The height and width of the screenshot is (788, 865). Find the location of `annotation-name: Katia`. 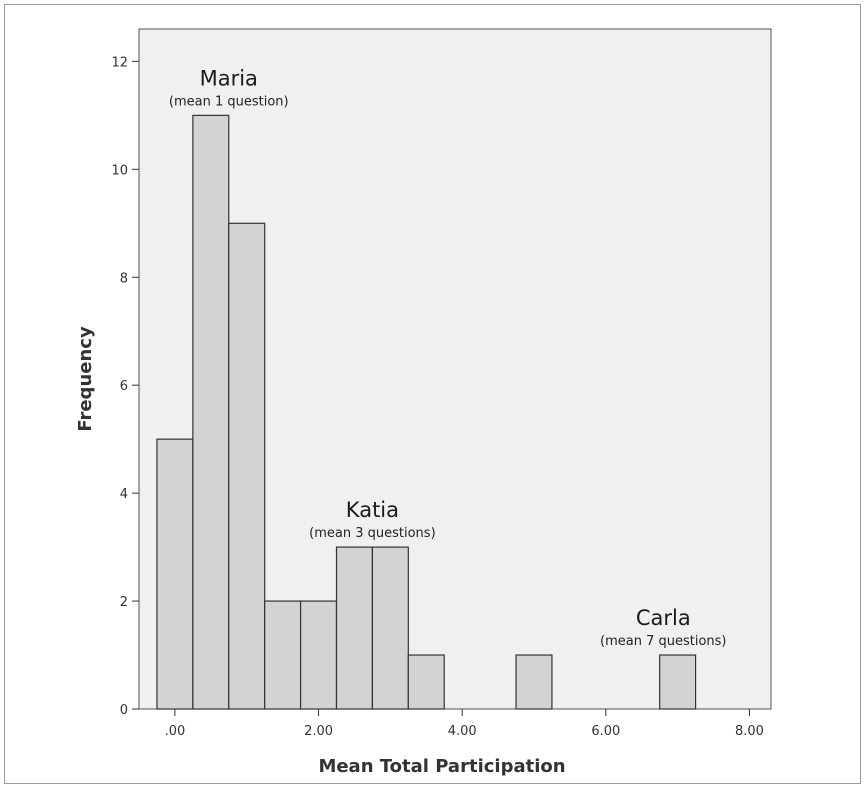

annotation-name: Katia is located at coordinates (372, 510).